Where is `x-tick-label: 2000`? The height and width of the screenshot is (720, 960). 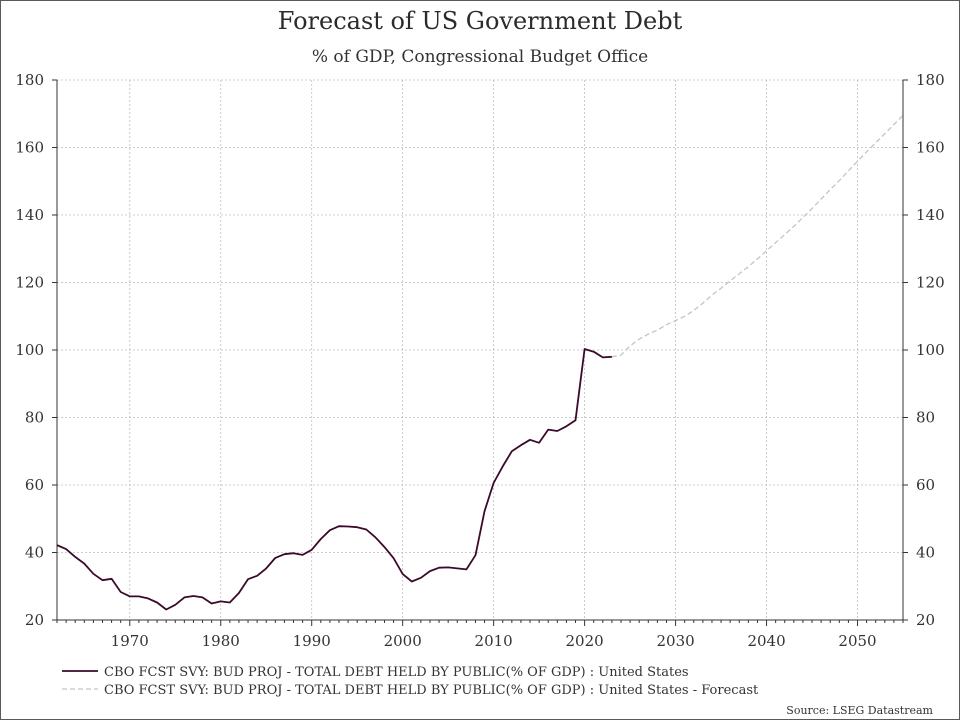 x-tick-label: 2000 is located at coordinates (403, 641).